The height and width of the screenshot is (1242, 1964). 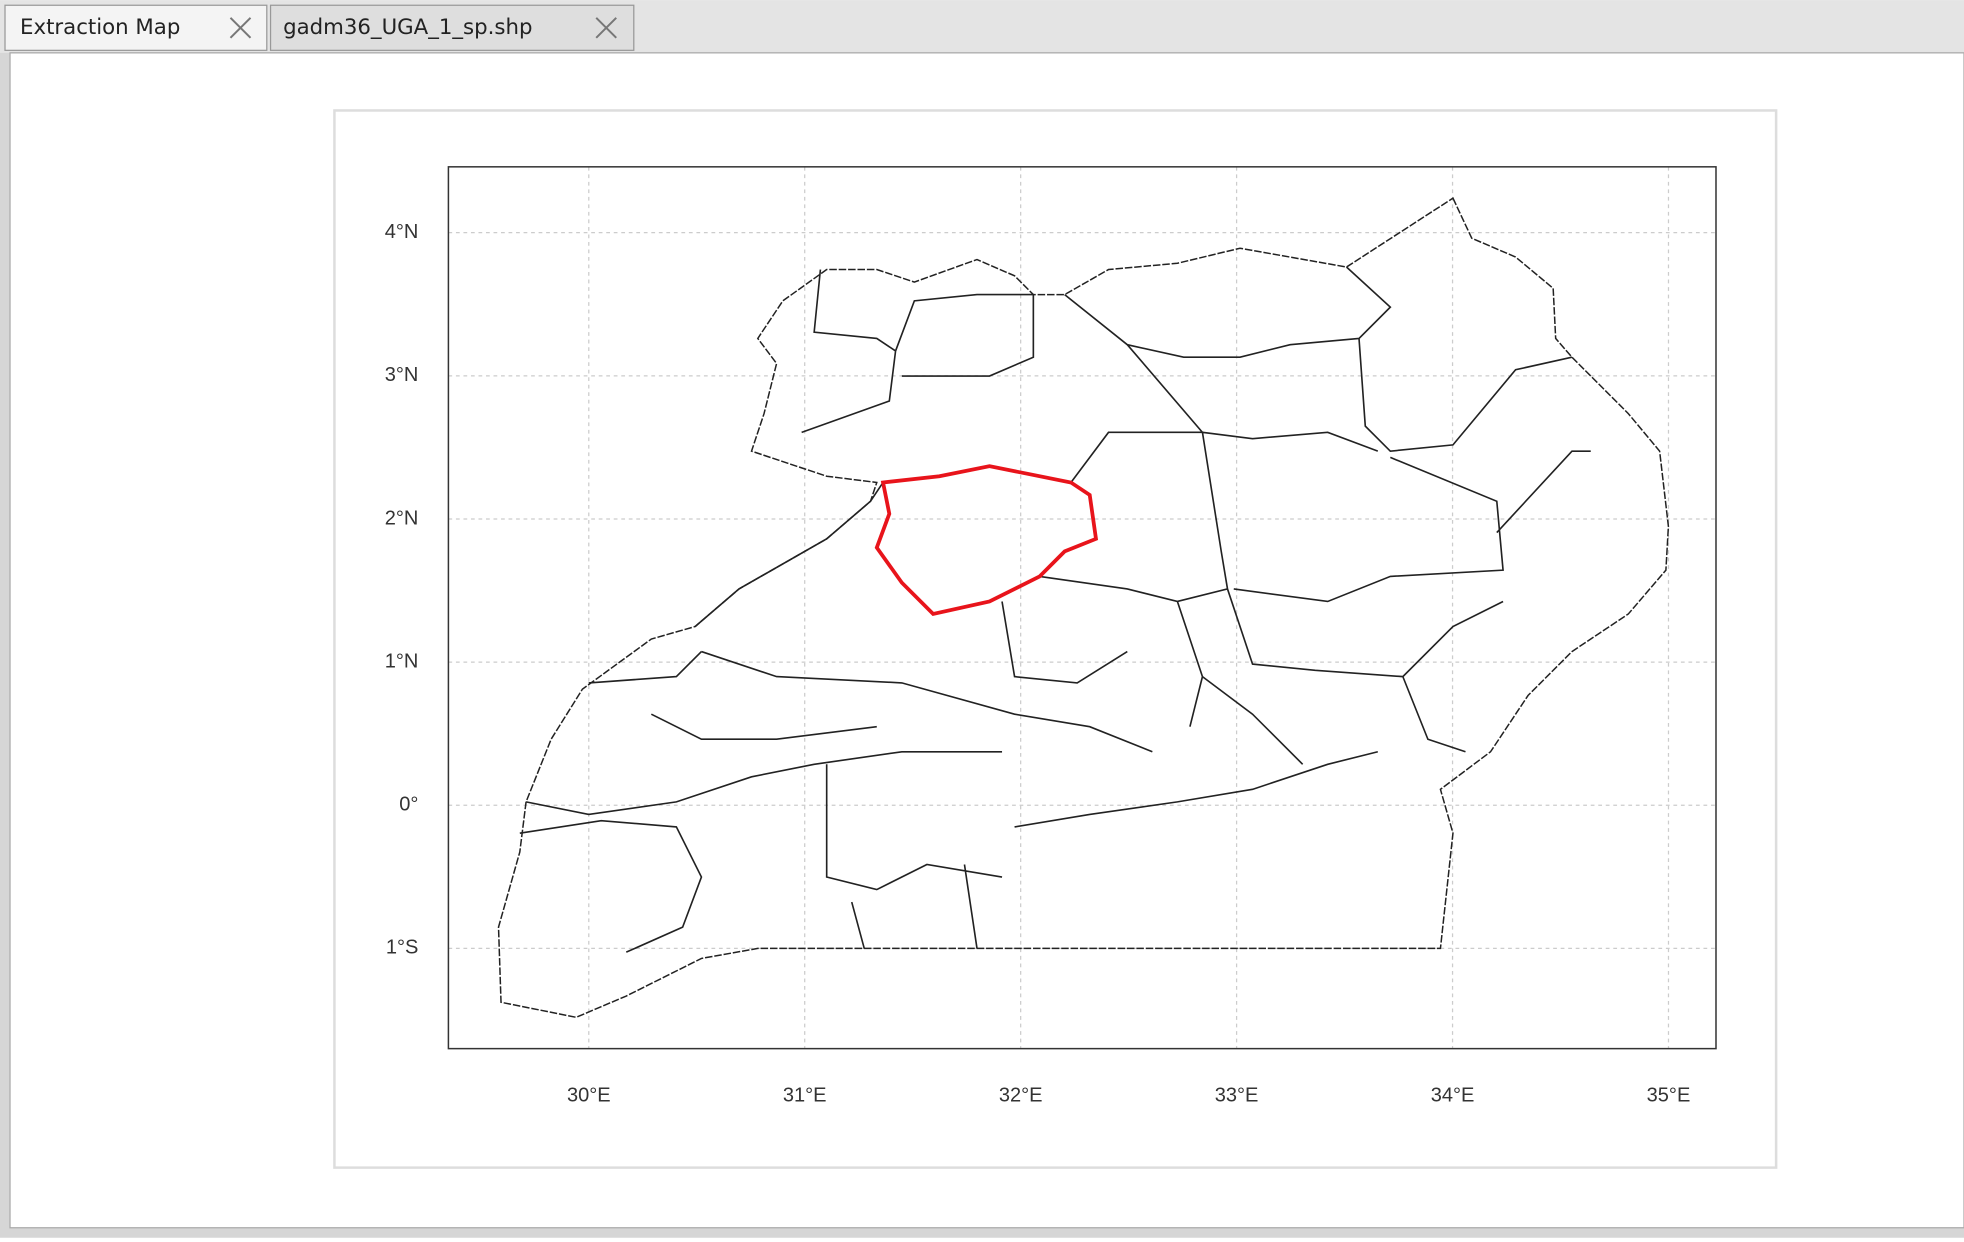 What do you see at coordinates (402, 948) in the screenshot?
I see `y-tick-label: 1°S` at bounding box center [402, 948].